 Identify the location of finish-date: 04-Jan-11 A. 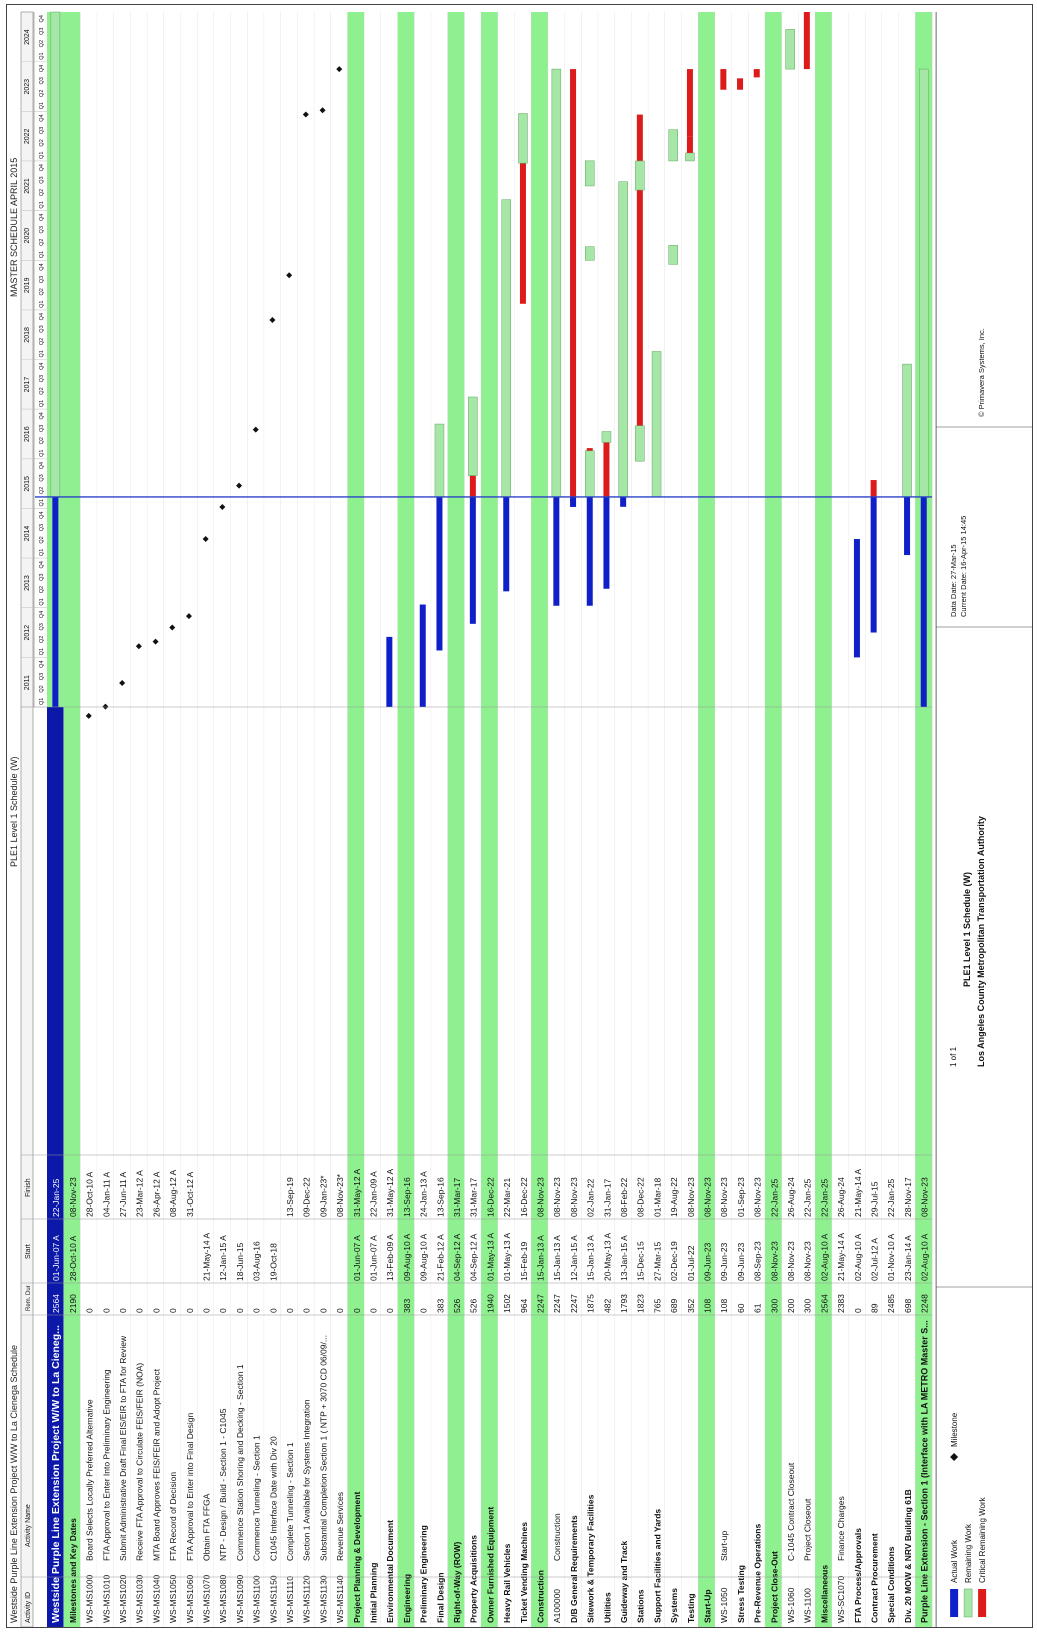
(106, 1194).